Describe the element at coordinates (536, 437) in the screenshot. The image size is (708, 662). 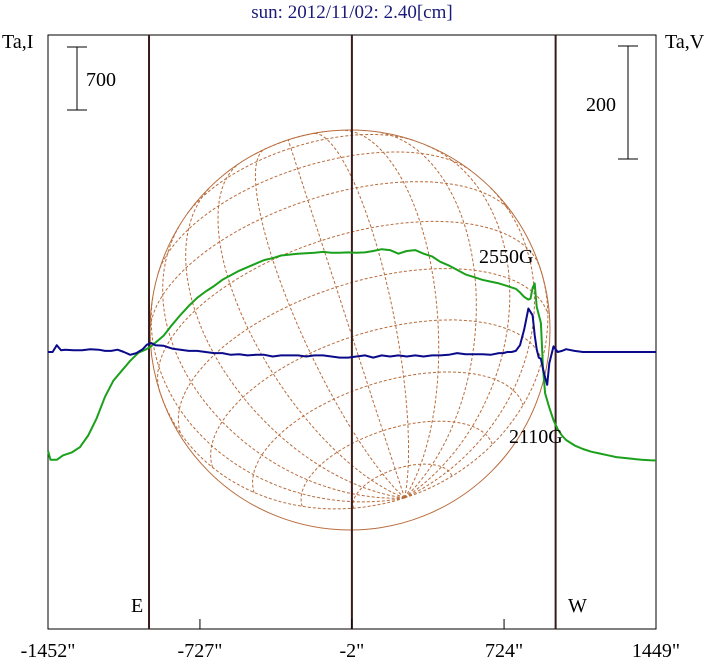
I see `annotation-2110g: 2110G` at that location.